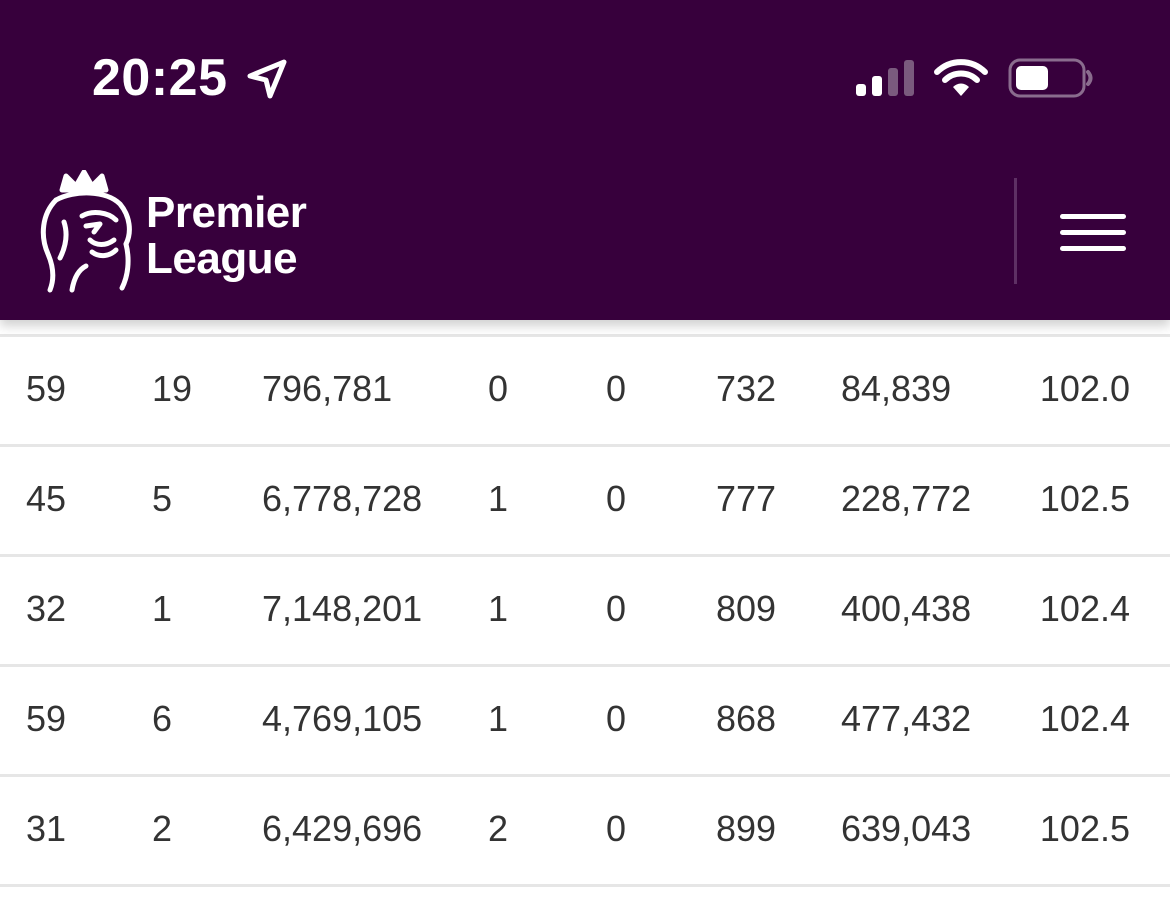  What do you see at coordinates (162, 498) in the screenshot?
I see `table-cell: 5` at bounding box center [162, 498].